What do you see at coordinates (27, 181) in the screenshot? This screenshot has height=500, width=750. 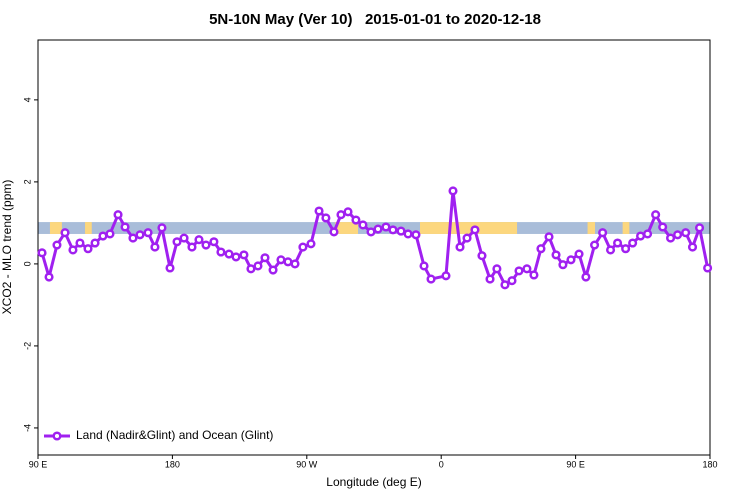 I see `y-tick-label: 2` at bounding box center [27, 181].